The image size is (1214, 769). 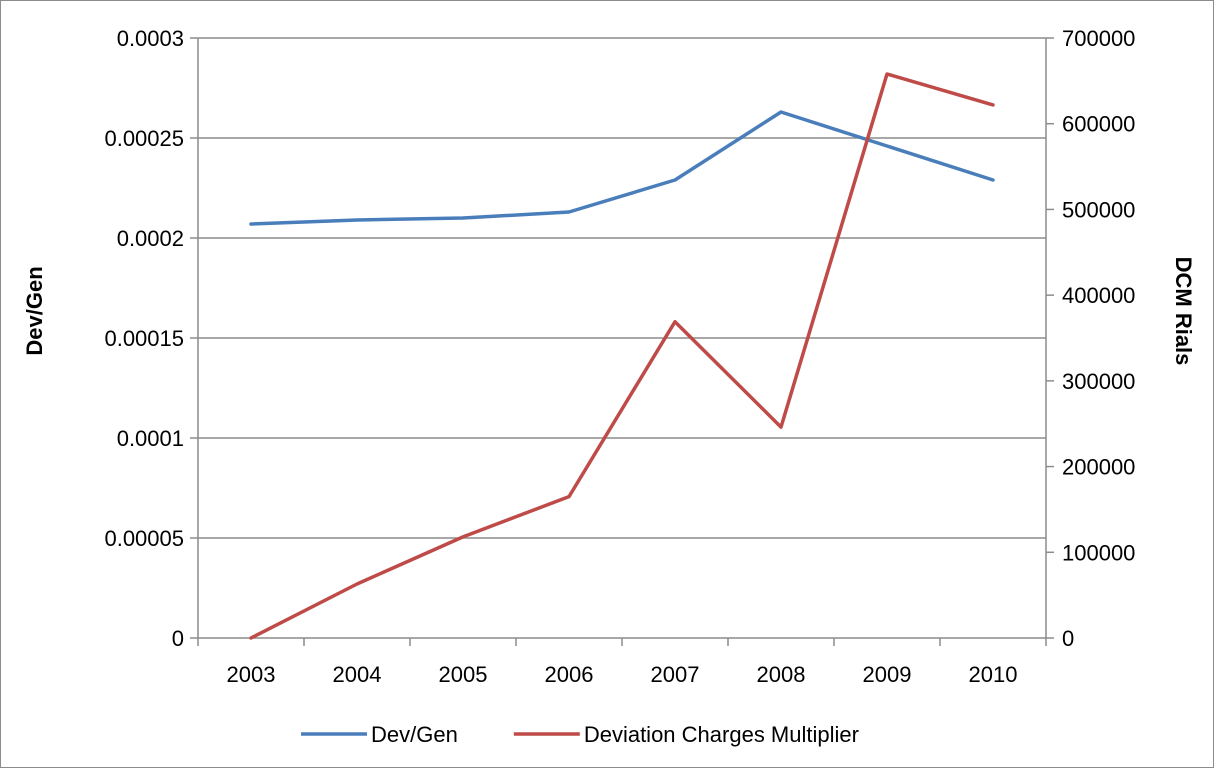 I want to click on x-tick-label: 2009, so click(x=887, y=674).